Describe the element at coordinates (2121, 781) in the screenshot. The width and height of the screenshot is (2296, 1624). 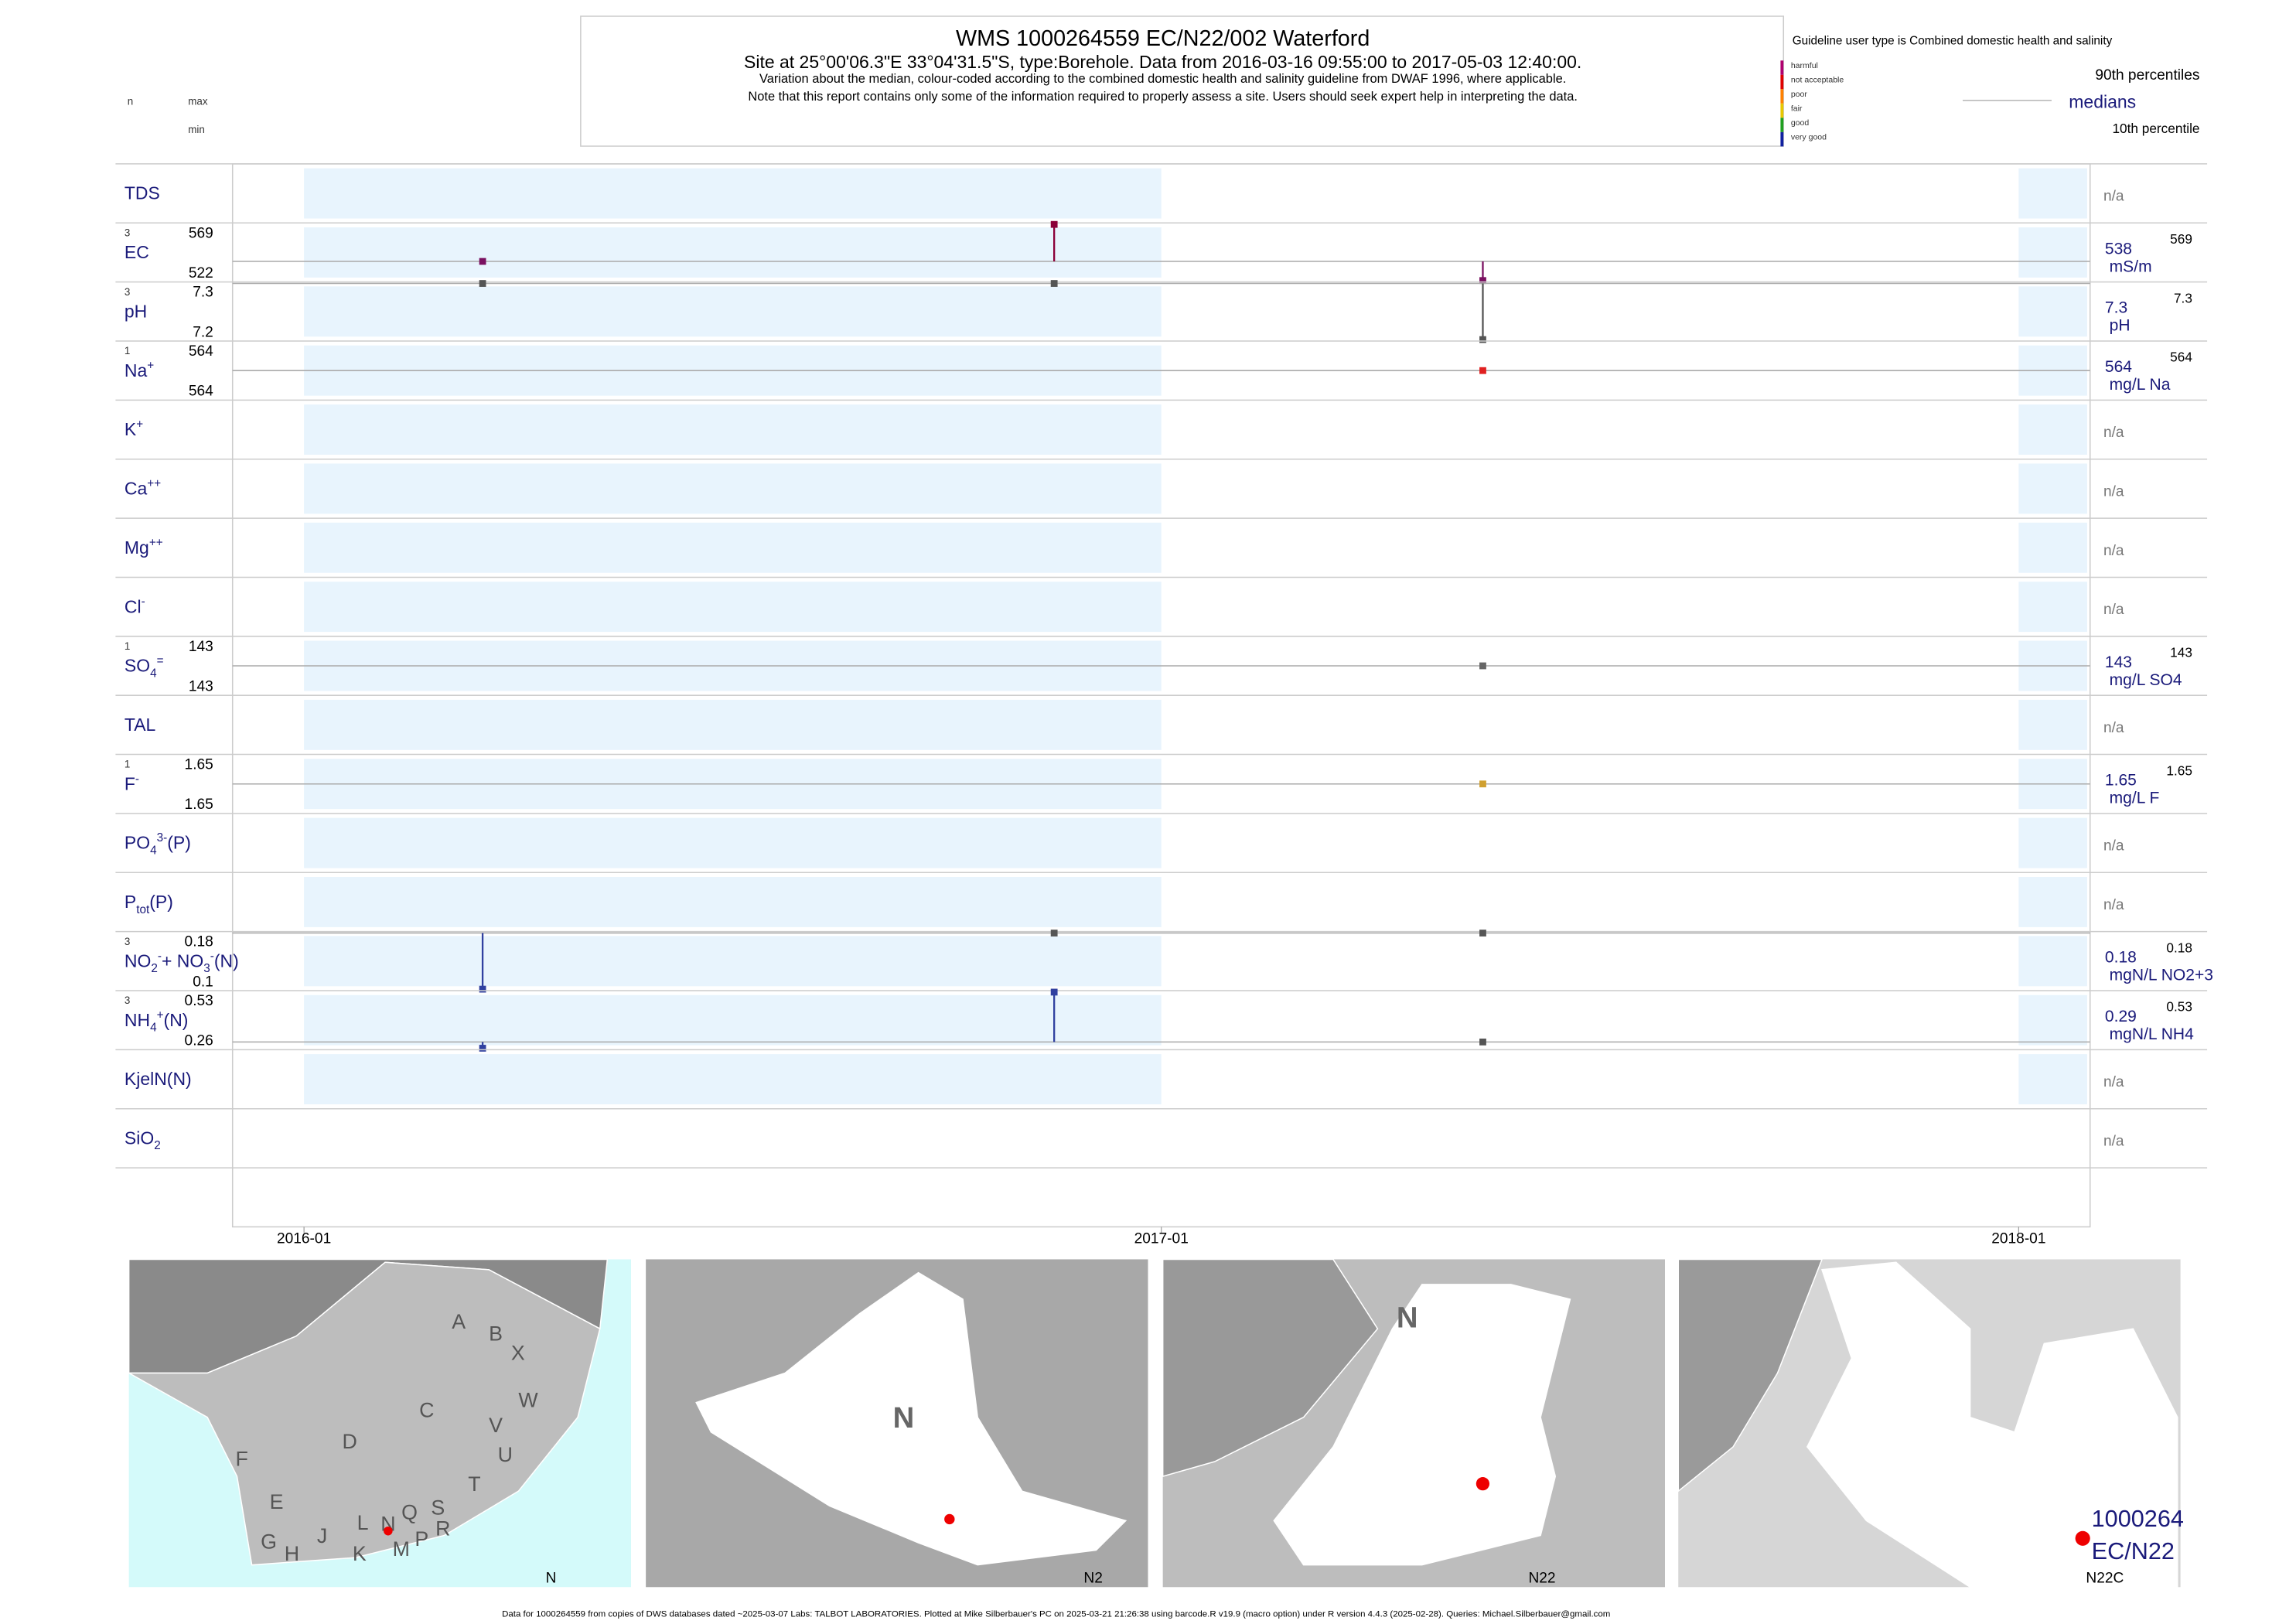
I see `row-median: 1.65` at that location.